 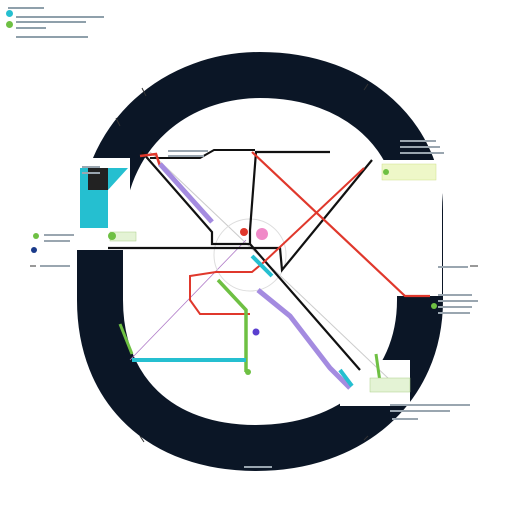 I want to click on legend-item-green, so click(x=61, y=24).